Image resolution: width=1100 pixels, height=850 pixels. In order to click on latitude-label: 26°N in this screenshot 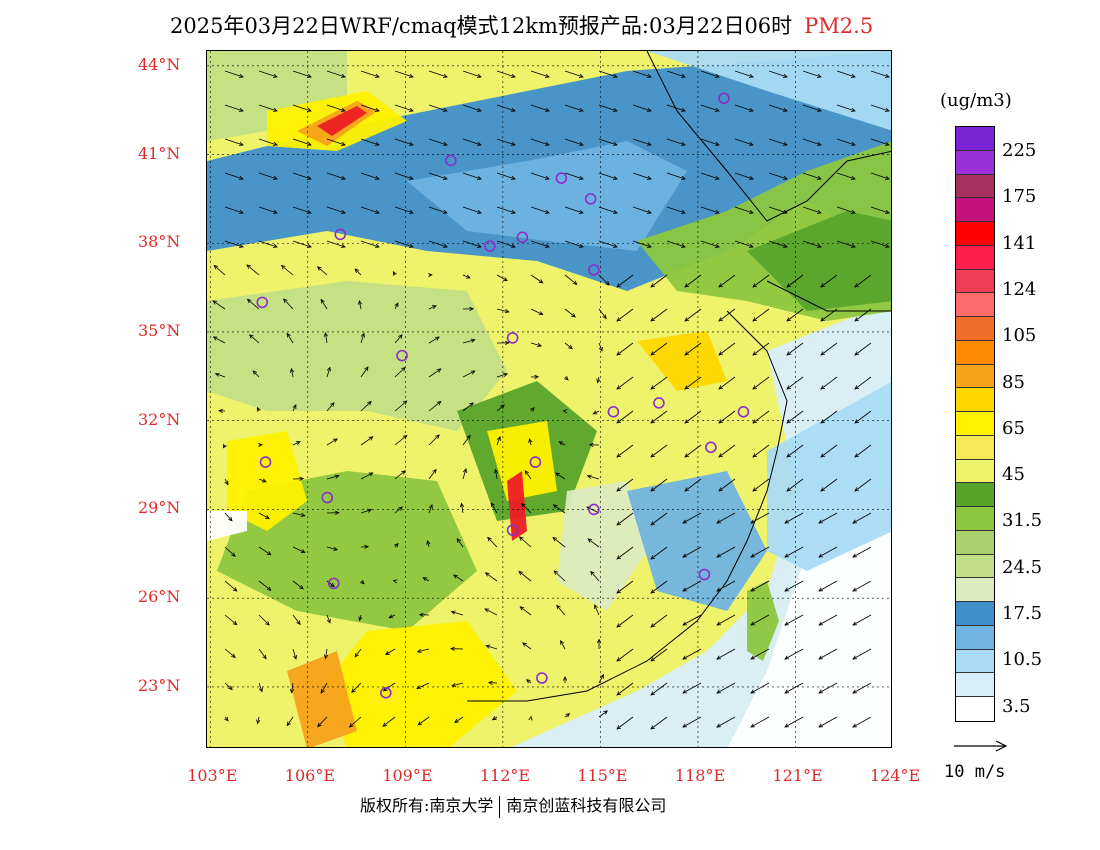, I will do `click(159, 597)`.